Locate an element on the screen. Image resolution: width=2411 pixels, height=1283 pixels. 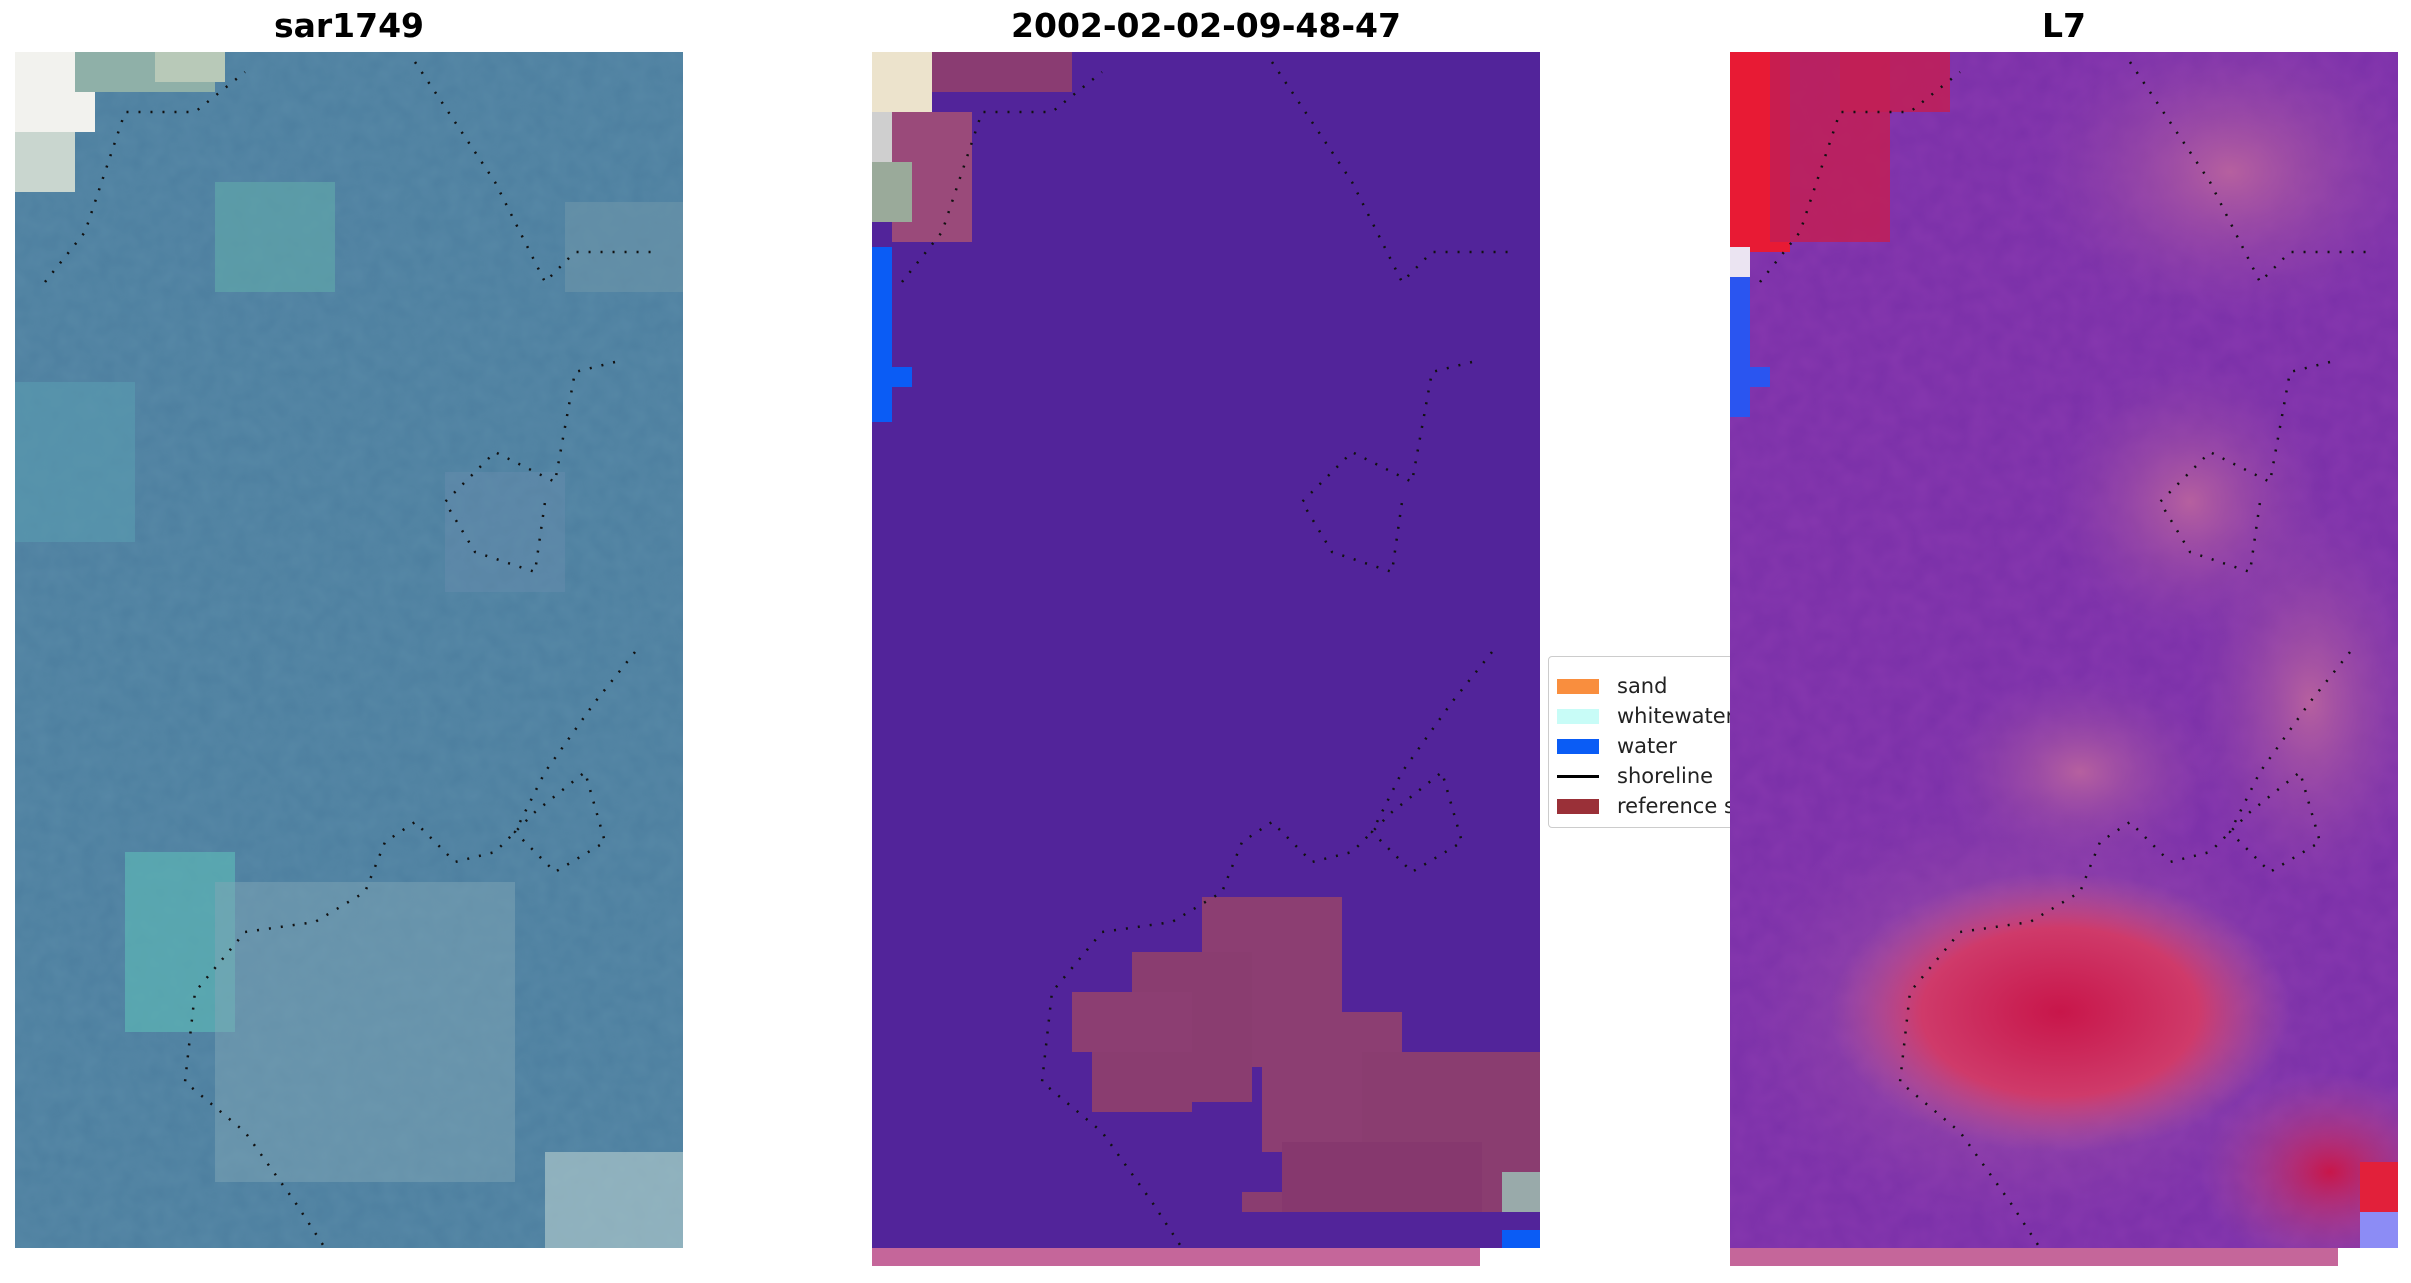
panel-title-index: L7 is located at coordinates (2064, 25).